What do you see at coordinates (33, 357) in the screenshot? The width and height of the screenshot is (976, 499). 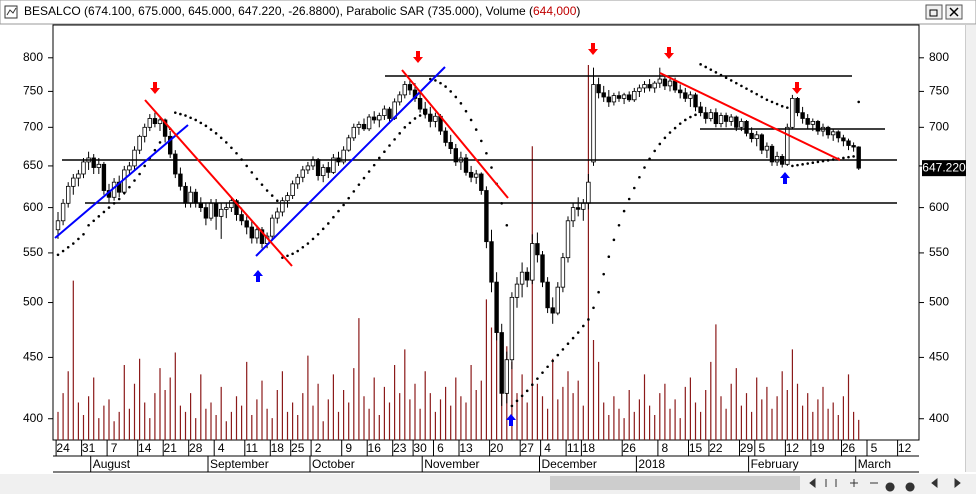 I see `y-tick-label: 450` at bounding box center [33, 357].